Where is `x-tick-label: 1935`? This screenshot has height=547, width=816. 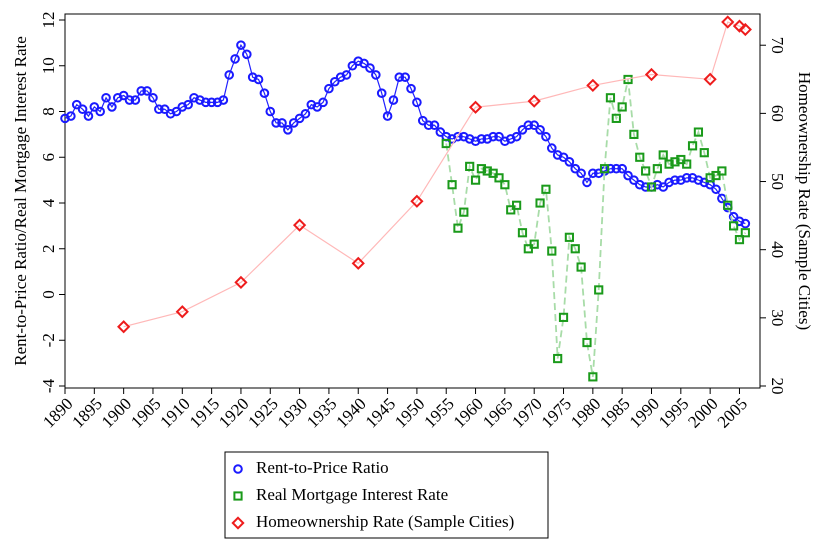 x-tick-label: 1935 is located at coordinates (321, 412).